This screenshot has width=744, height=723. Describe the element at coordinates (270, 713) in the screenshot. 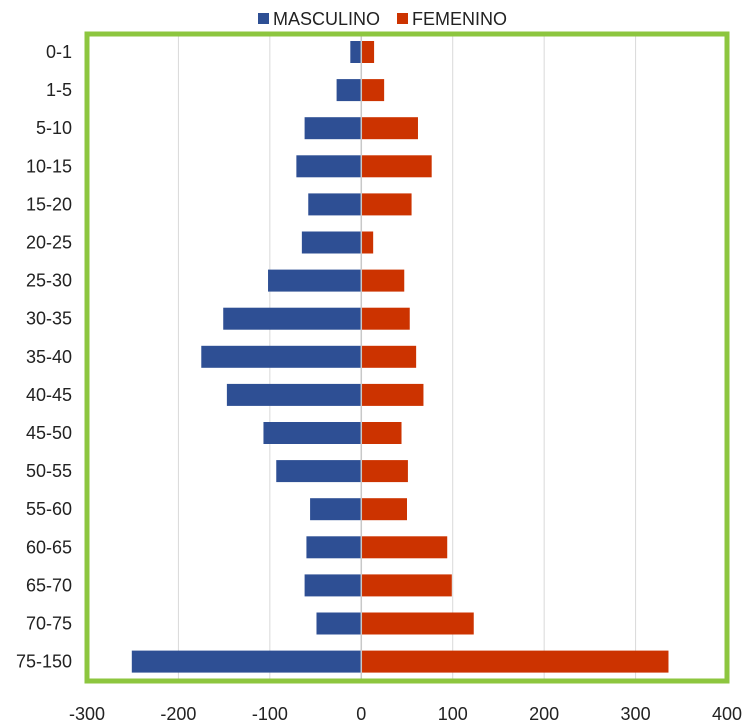

I see `x-tick-label: -100` at that location.